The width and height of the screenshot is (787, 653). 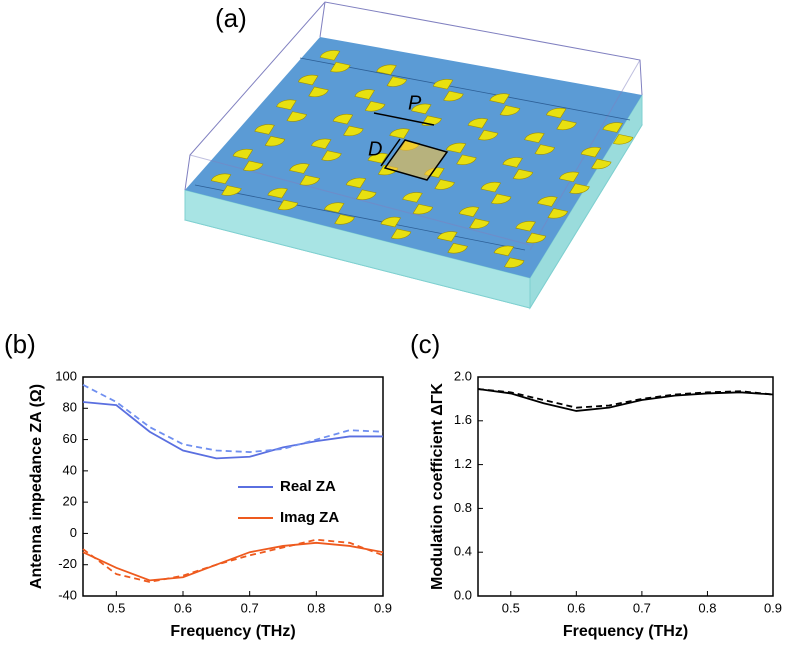 I want to click on x-tick-label: 0.7, so click(x=250, y=607).